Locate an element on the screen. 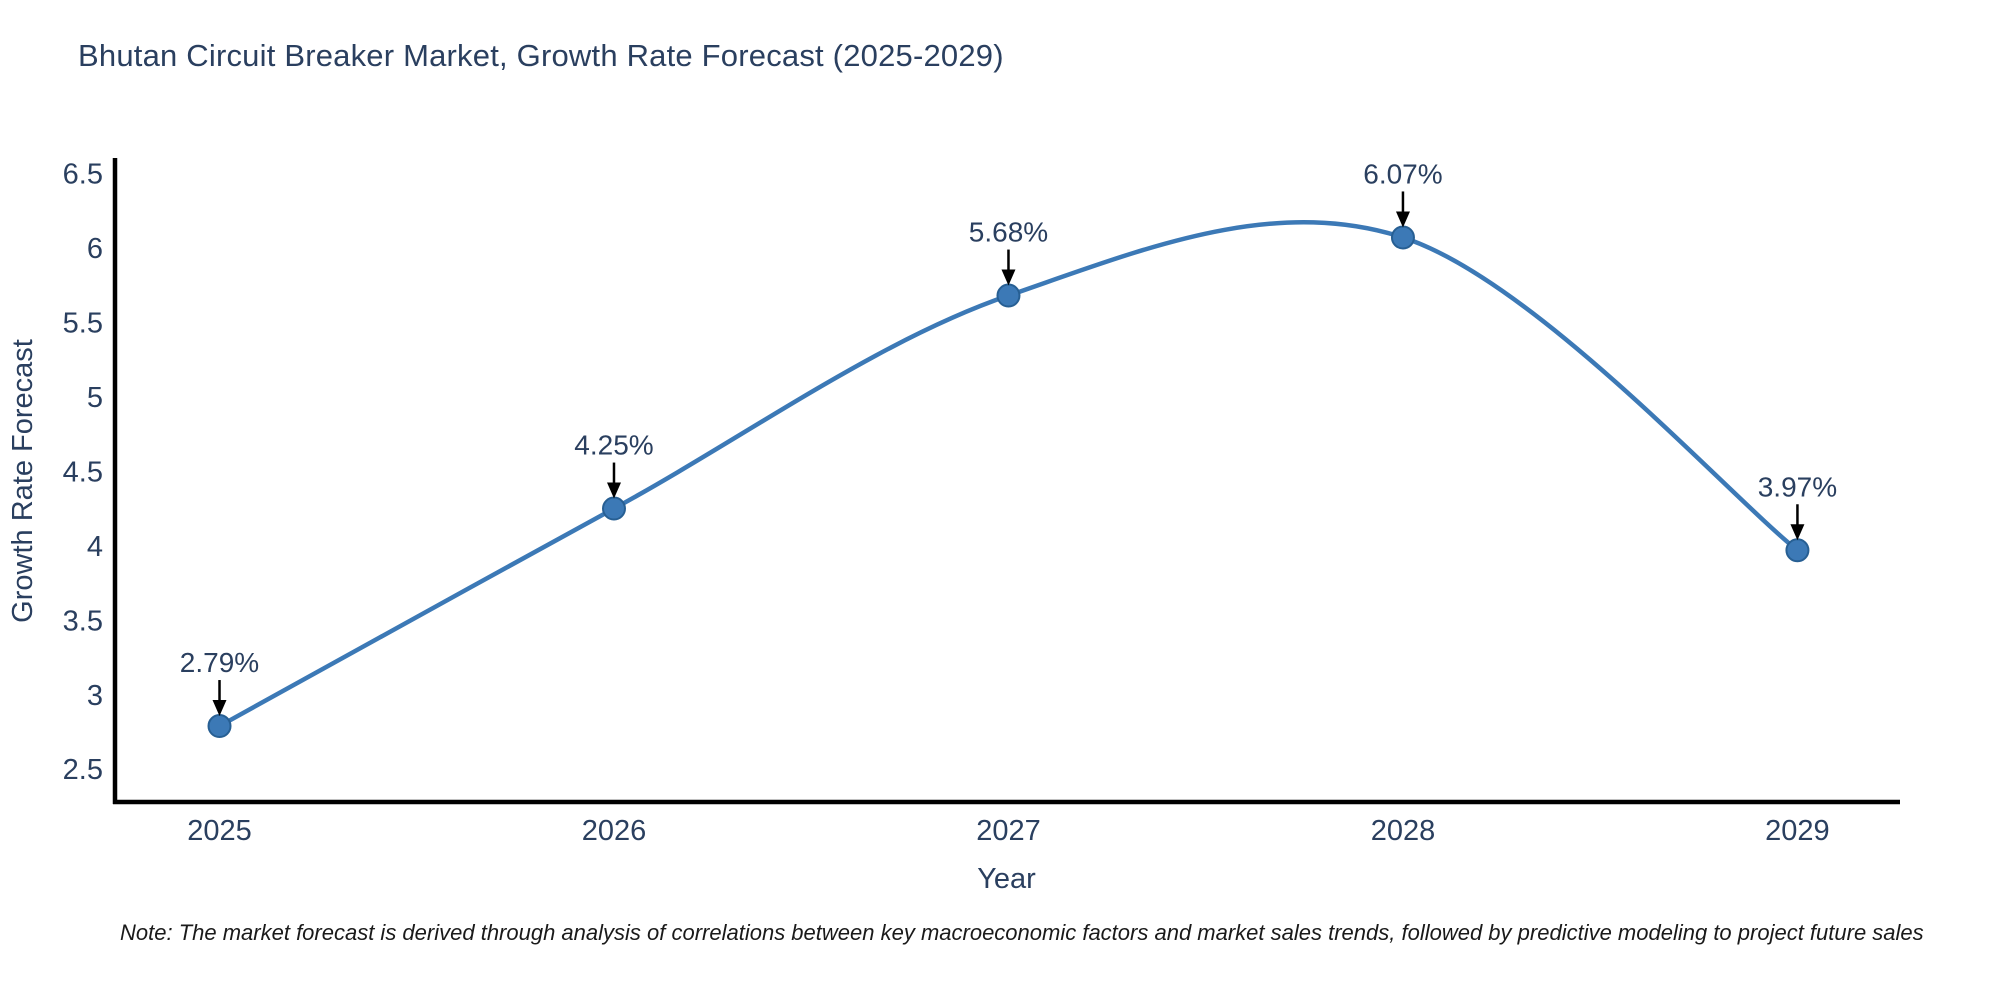  data-point-label: 4.25% is located at coordinates (613, 445).